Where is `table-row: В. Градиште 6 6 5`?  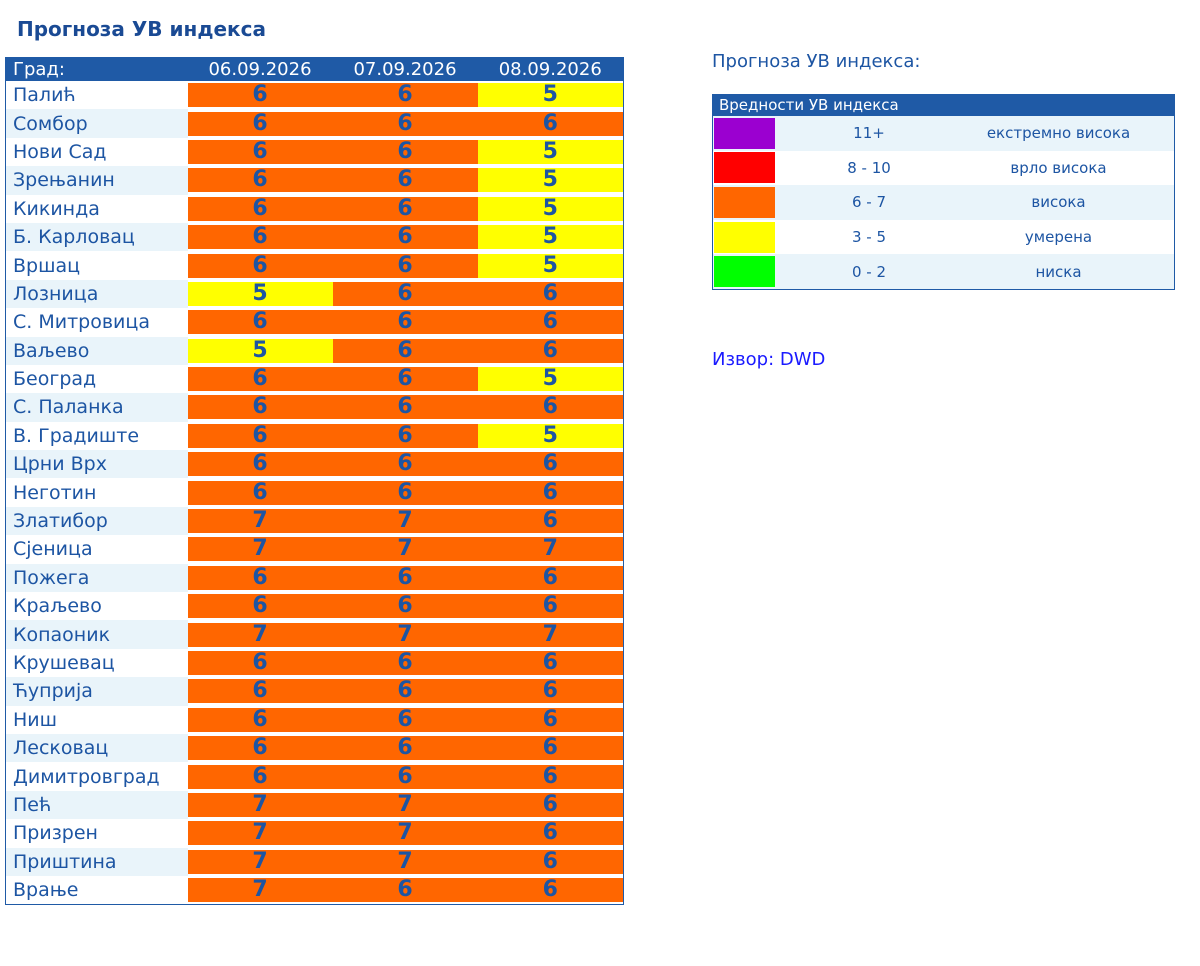 table-row: В. Градиште 6 6 5 is located at coordinates (314, 436).